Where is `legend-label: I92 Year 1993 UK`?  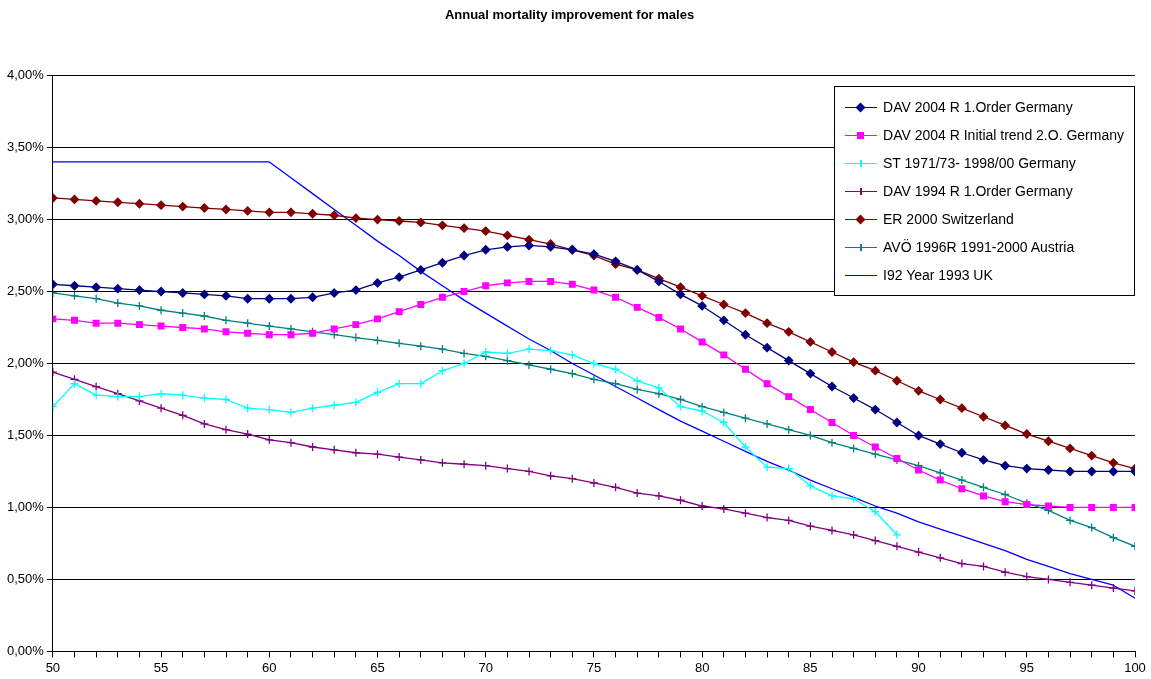 legend-label: I92 Year 1993 UK is located at coordinates (938, 275).